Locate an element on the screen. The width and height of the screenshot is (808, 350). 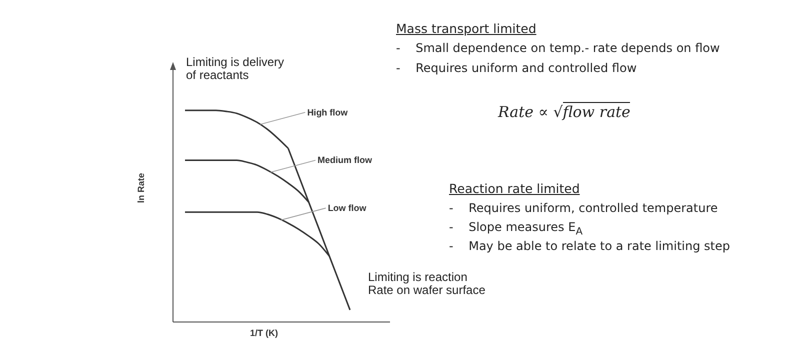
text: - Requires uniform, controlled temperature is located at coordinates (583, 208).